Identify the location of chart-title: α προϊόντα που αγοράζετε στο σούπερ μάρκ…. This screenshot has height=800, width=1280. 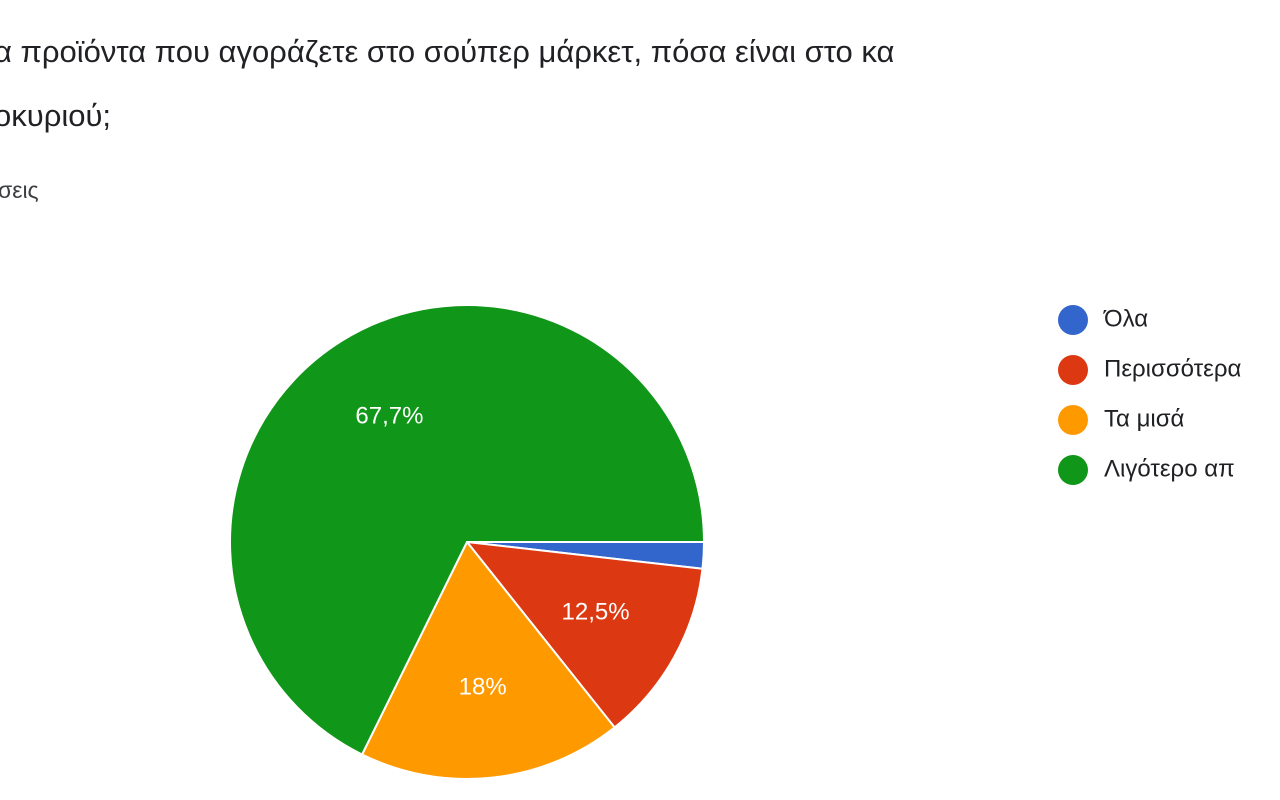
(447, 51).